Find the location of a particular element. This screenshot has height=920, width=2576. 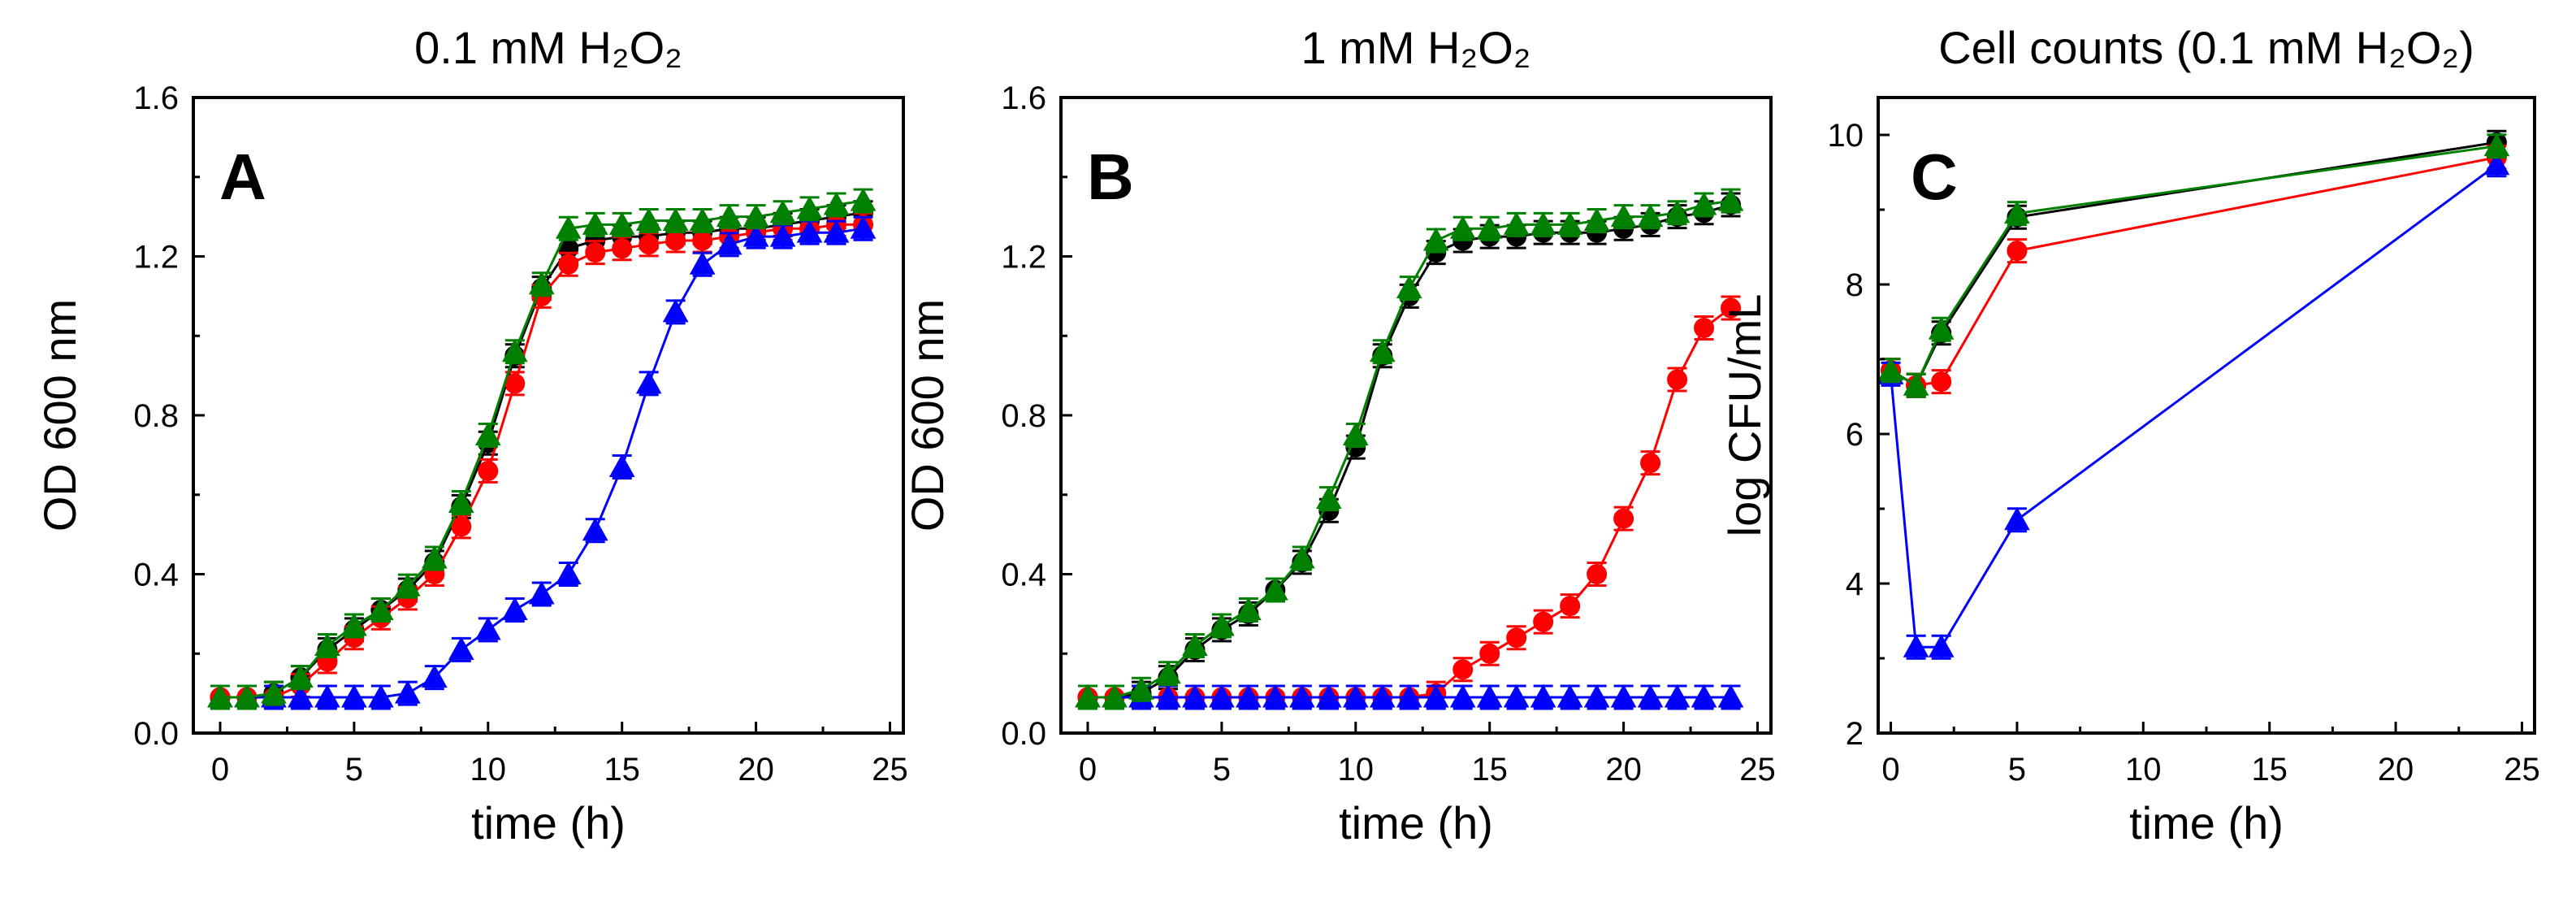

chart-title: 1 mM H₂O₂ is located at coordinates (1415, 47).